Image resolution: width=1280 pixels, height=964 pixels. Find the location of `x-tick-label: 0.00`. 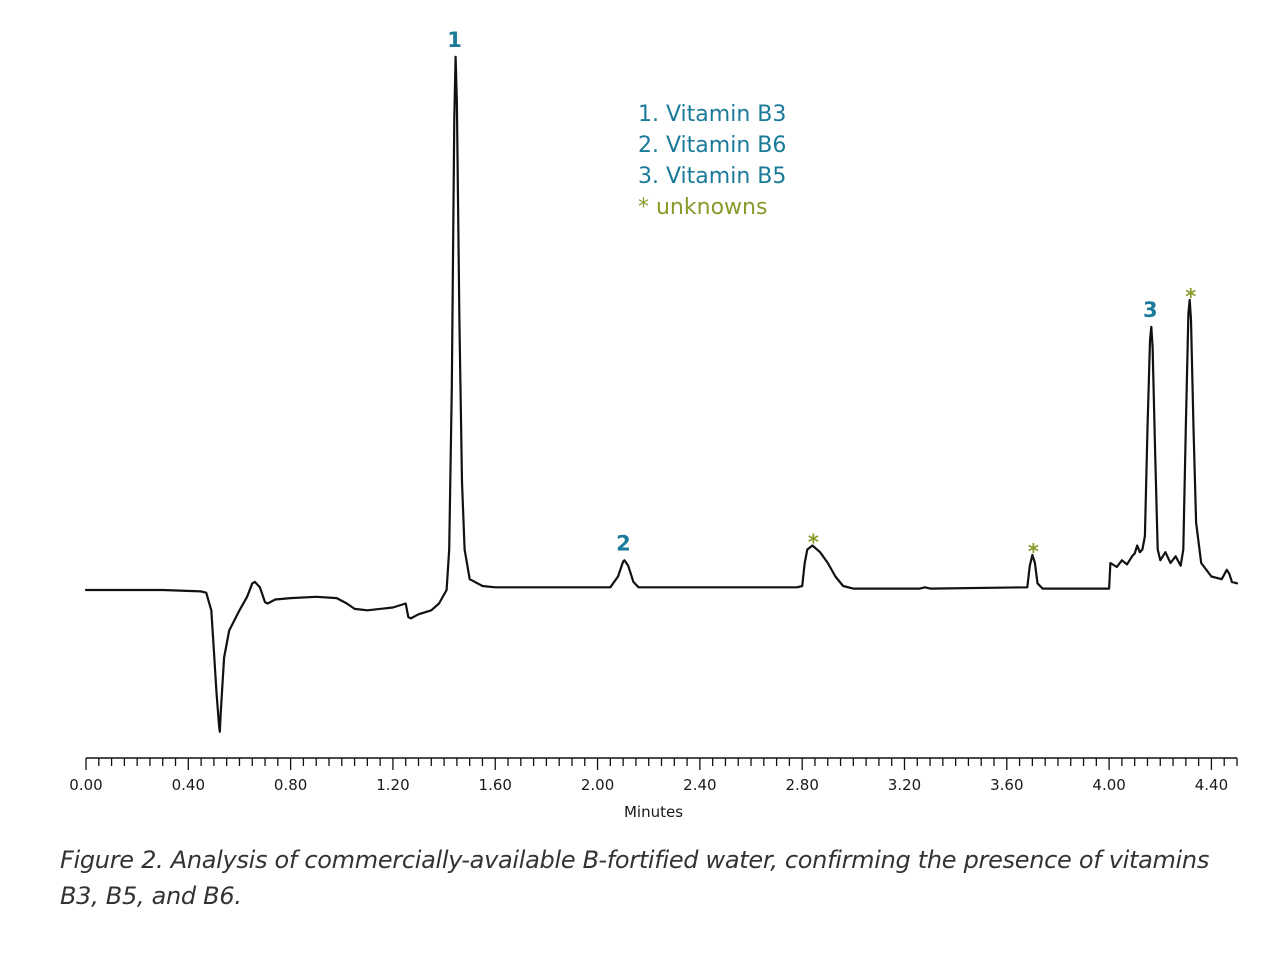

x-tick-label: 0.00 is located at coordinates (85, 785).